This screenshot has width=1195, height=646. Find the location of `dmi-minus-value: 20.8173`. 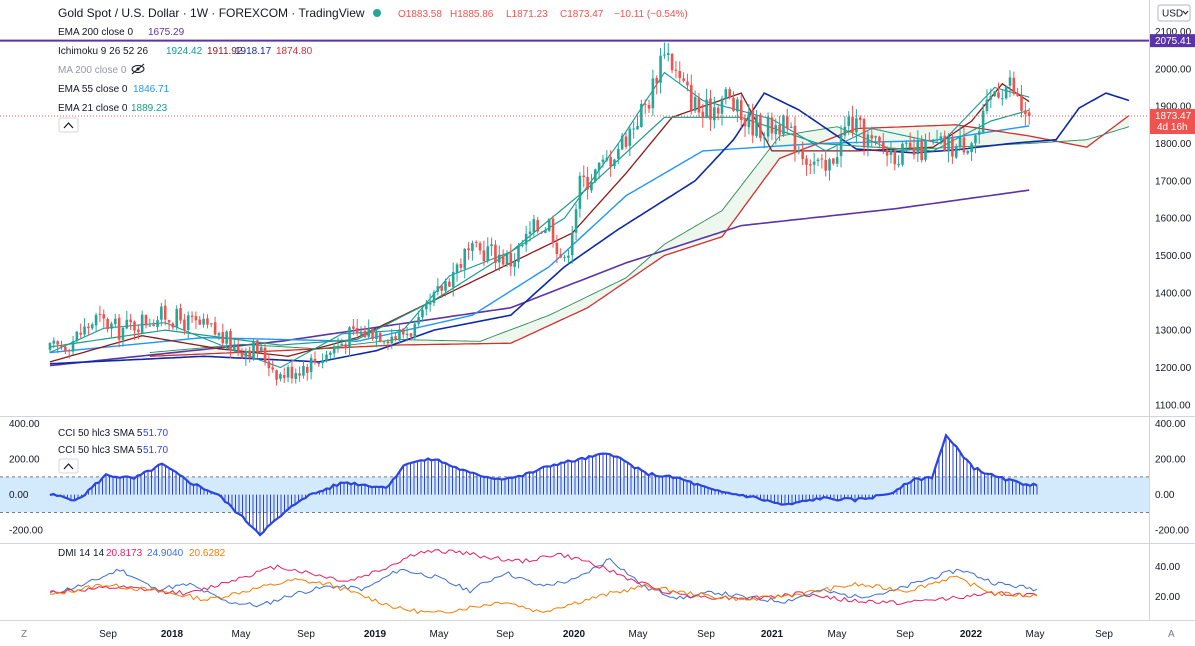

dmi-minus-value: 20.8173 is located at coordinates (124, 553).